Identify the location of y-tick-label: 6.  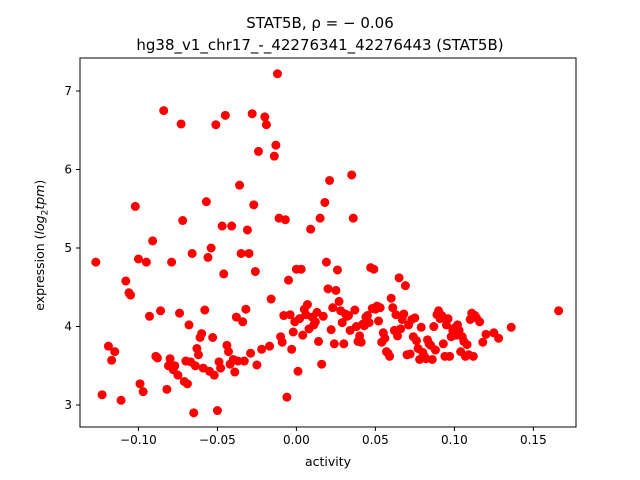
(68, 169).